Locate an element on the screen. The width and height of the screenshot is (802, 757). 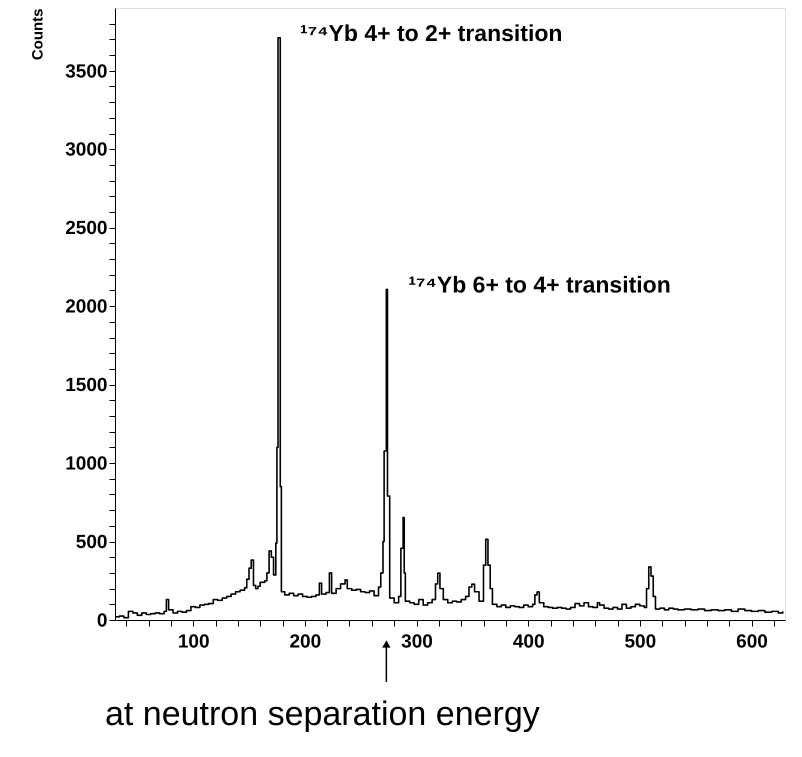
y-tick-label: 3000 is located at coordinates (86, 150).